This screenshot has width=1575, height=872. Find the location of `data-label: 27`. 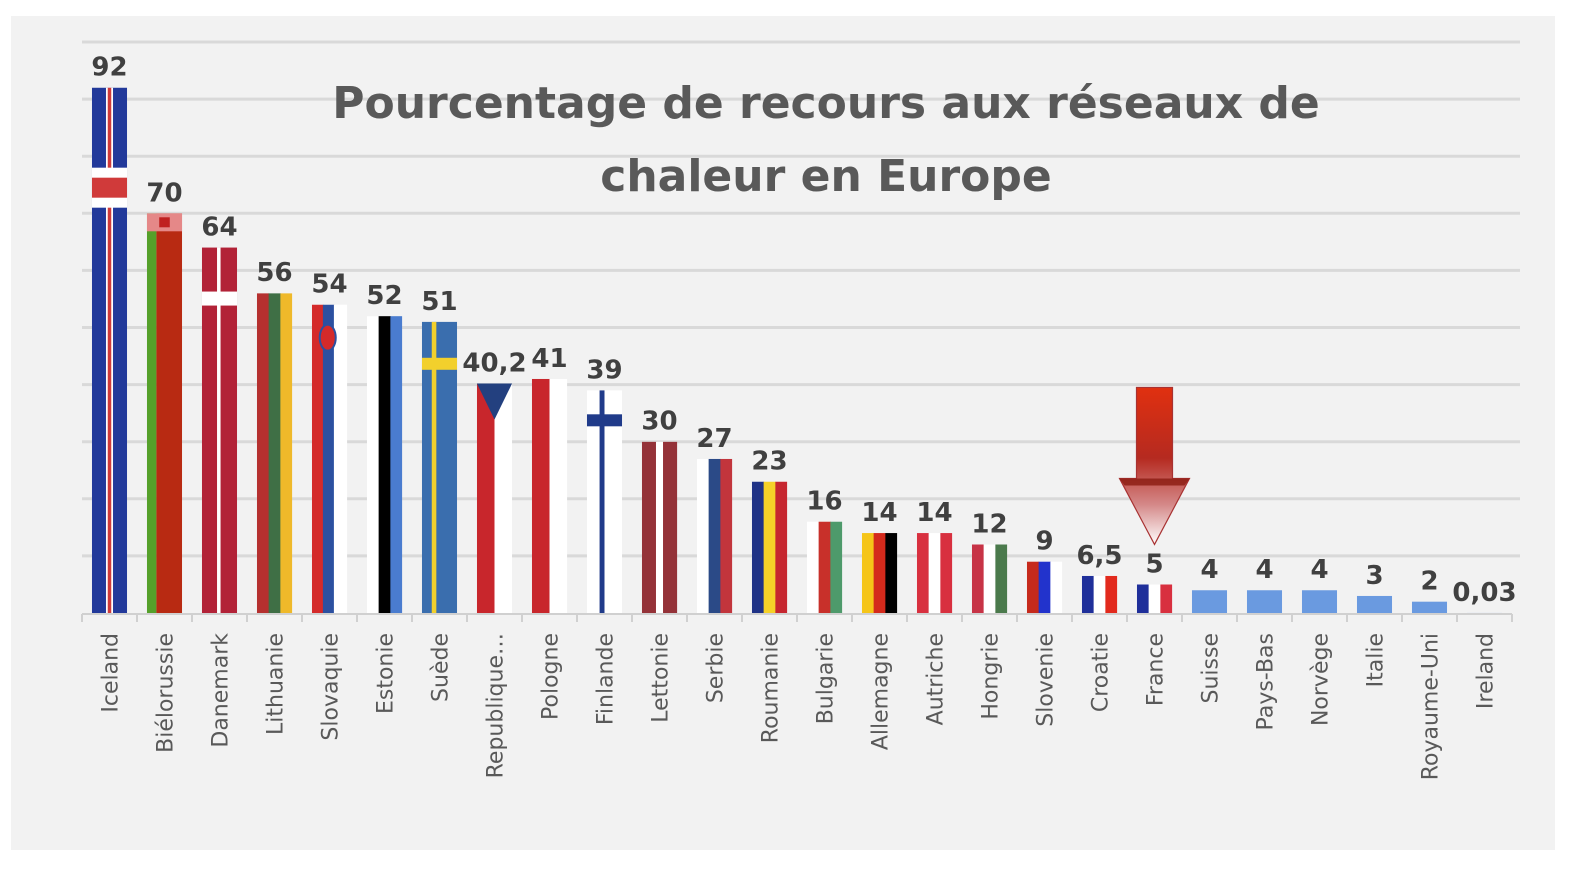

data-label: 27 is located at coordinates (714, 439).